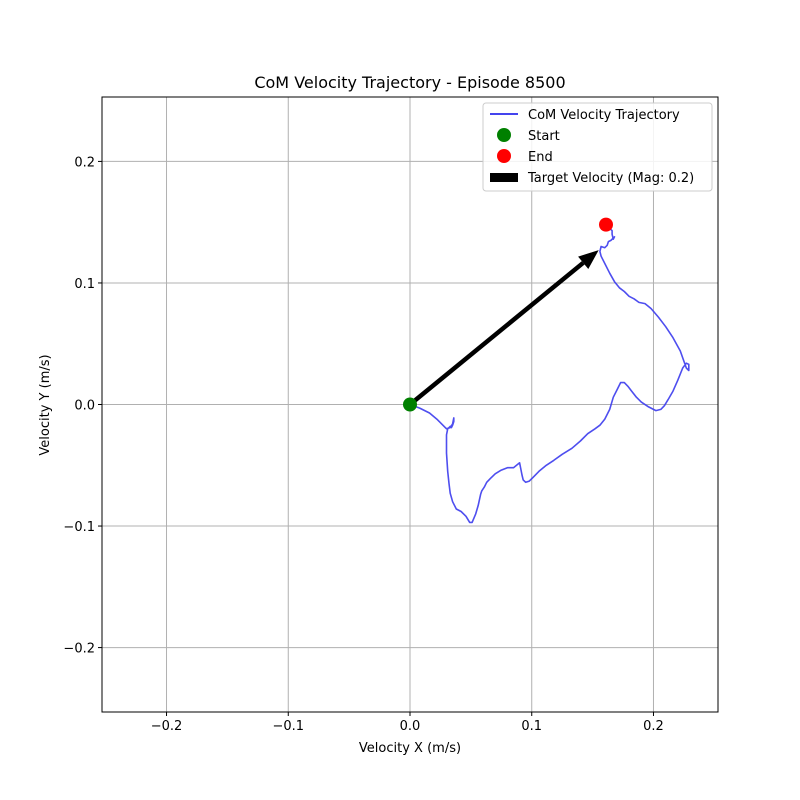  Describe the element at coordinates (84, 406) in the screenshot. I see `y-tick-label: 0.0` at that location.